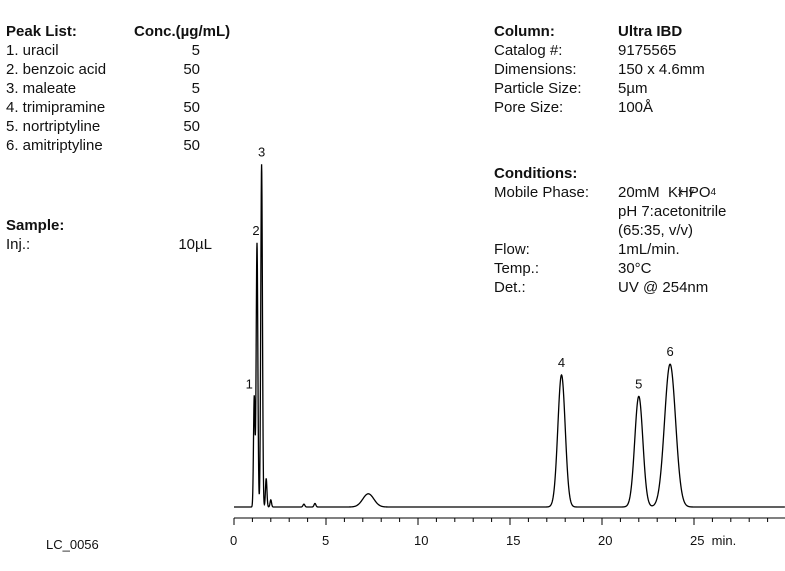 This screenshot has height=571, width=785. Describe the element at coordinates (72, 544) in the screenshot. I see `sample-id: LC_0056` at that location.